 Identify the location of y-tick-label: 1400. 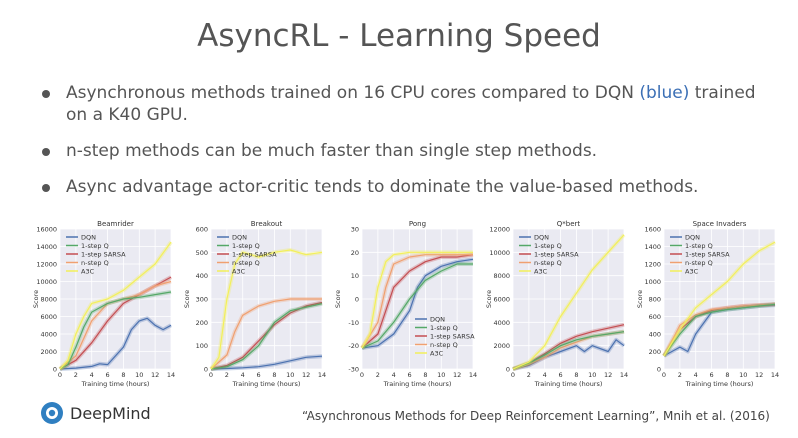
(652, 247).